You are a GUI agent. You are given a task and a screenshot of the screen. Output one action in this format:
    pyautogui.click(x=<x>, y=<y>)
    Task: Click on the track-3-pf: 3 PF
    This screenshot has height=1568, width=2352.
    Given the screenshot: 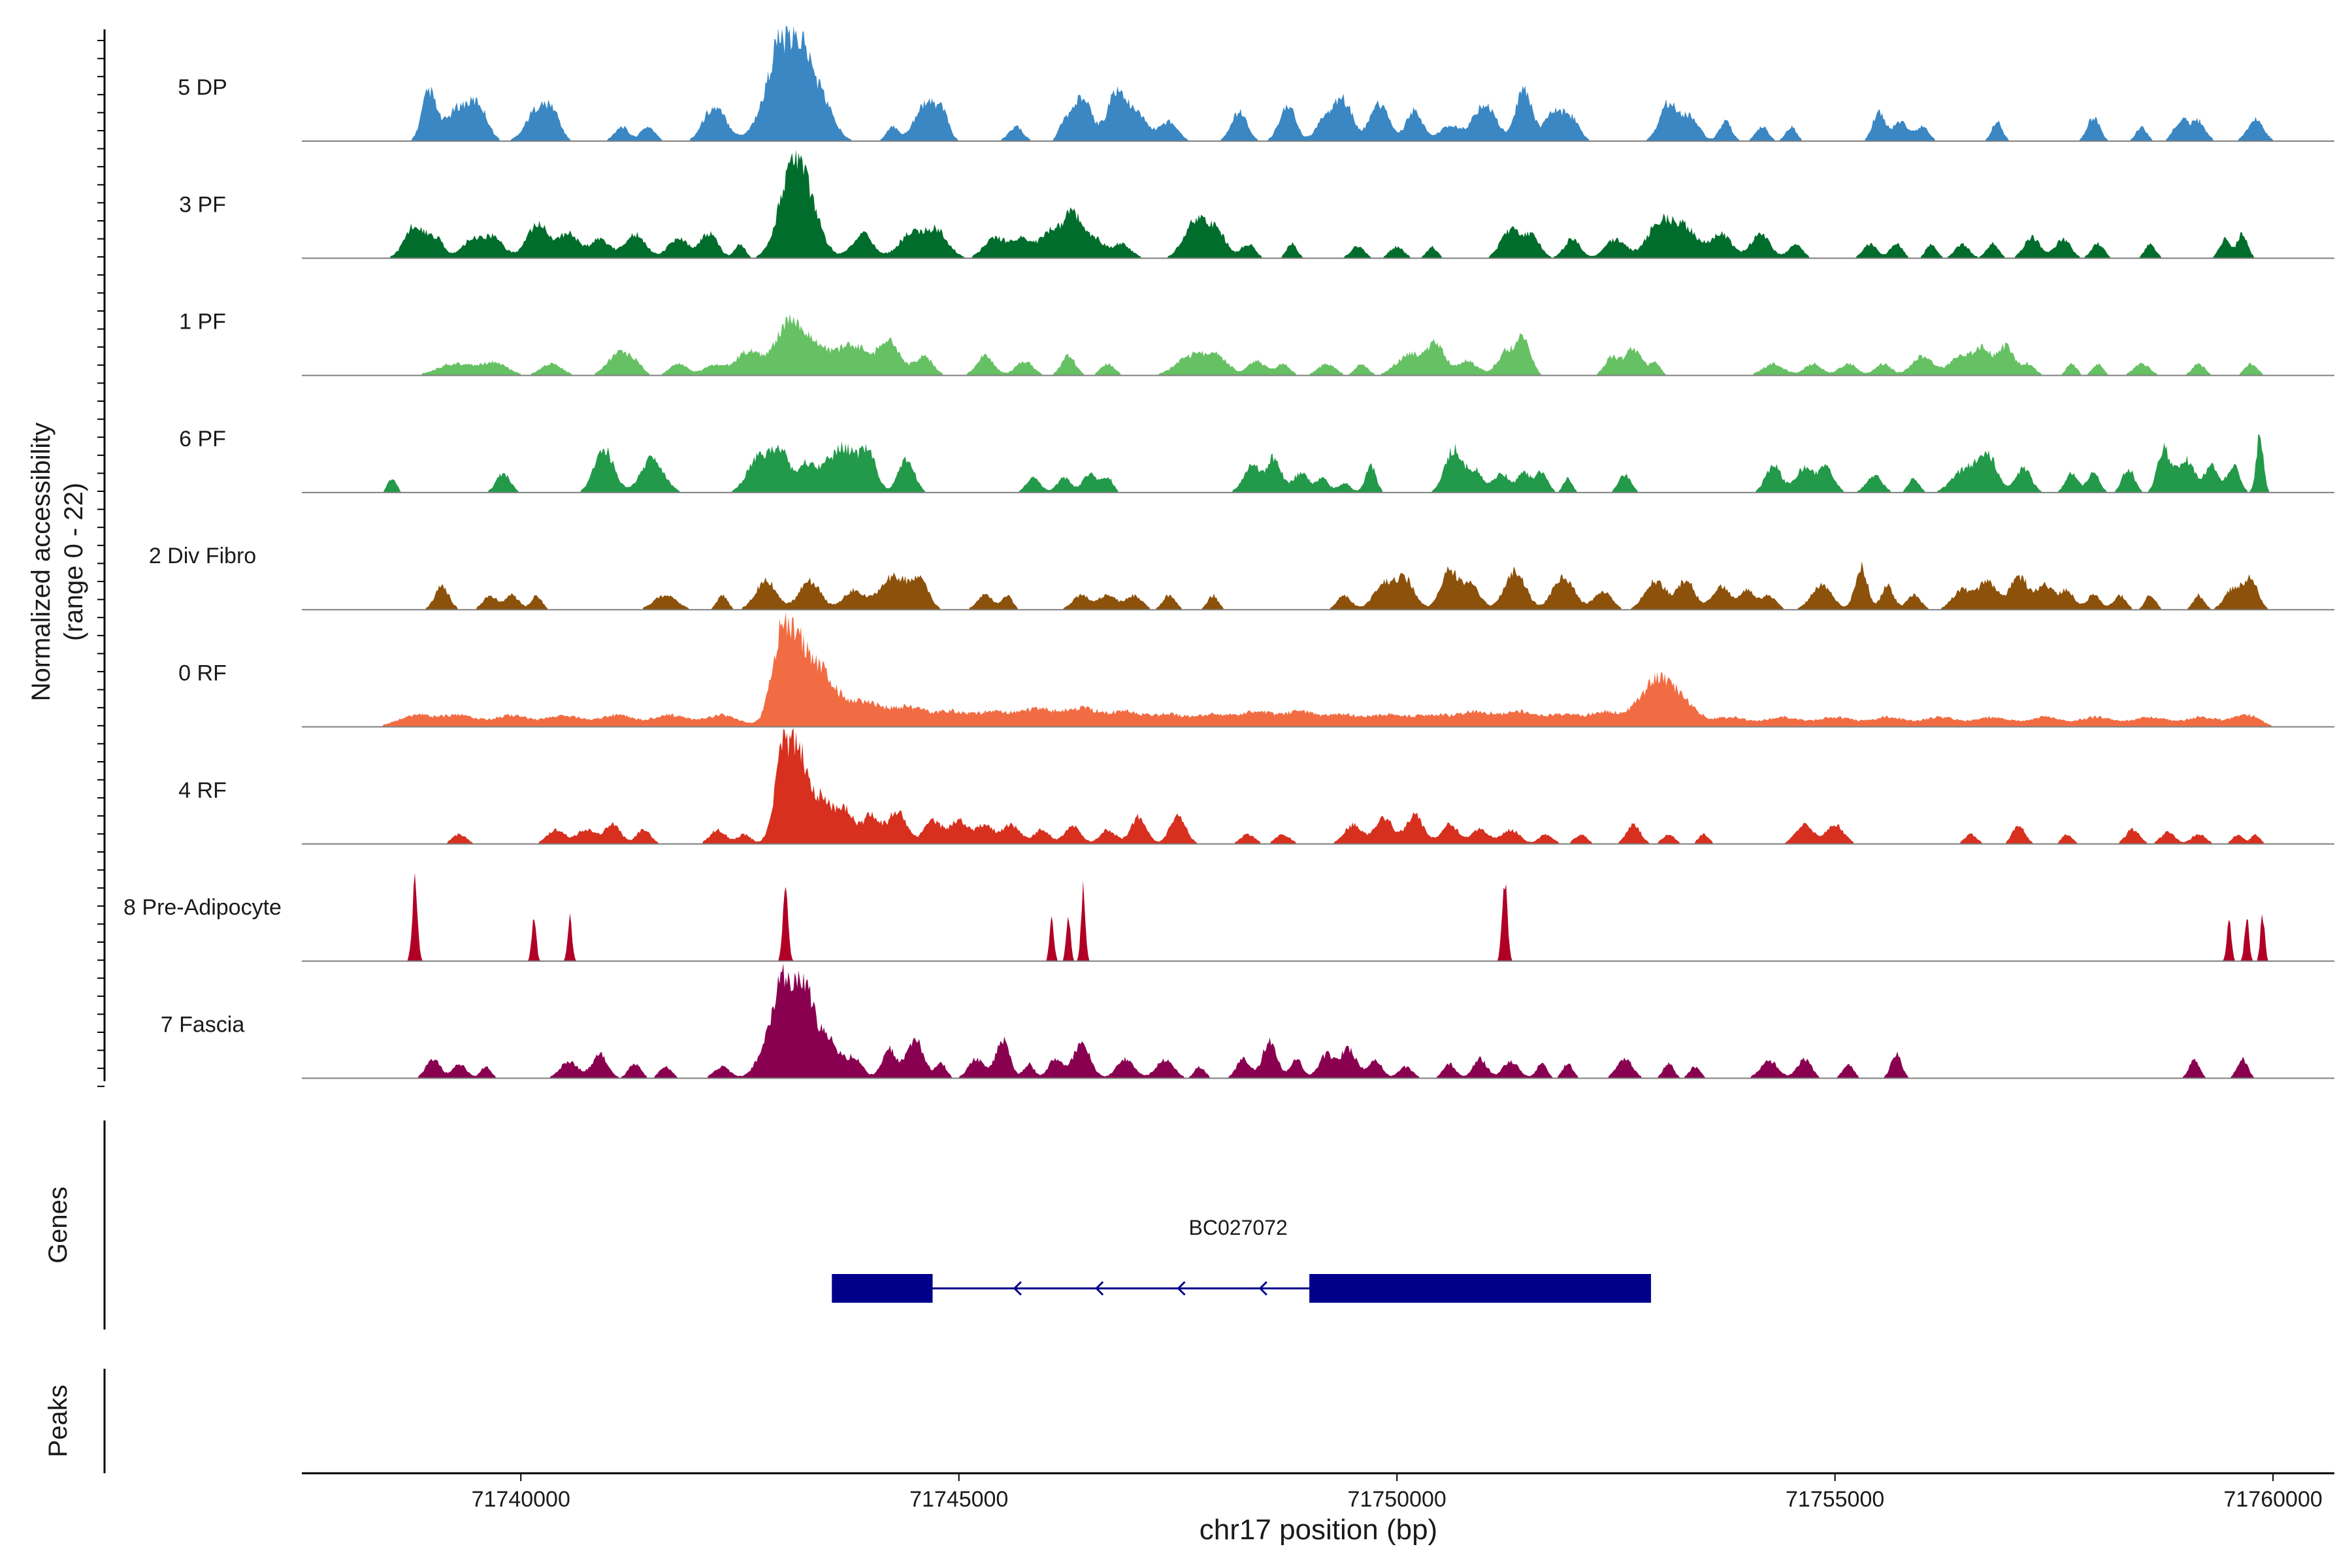 What is the action you would take?
    pyautogui.click(x=1256, y=204)
    